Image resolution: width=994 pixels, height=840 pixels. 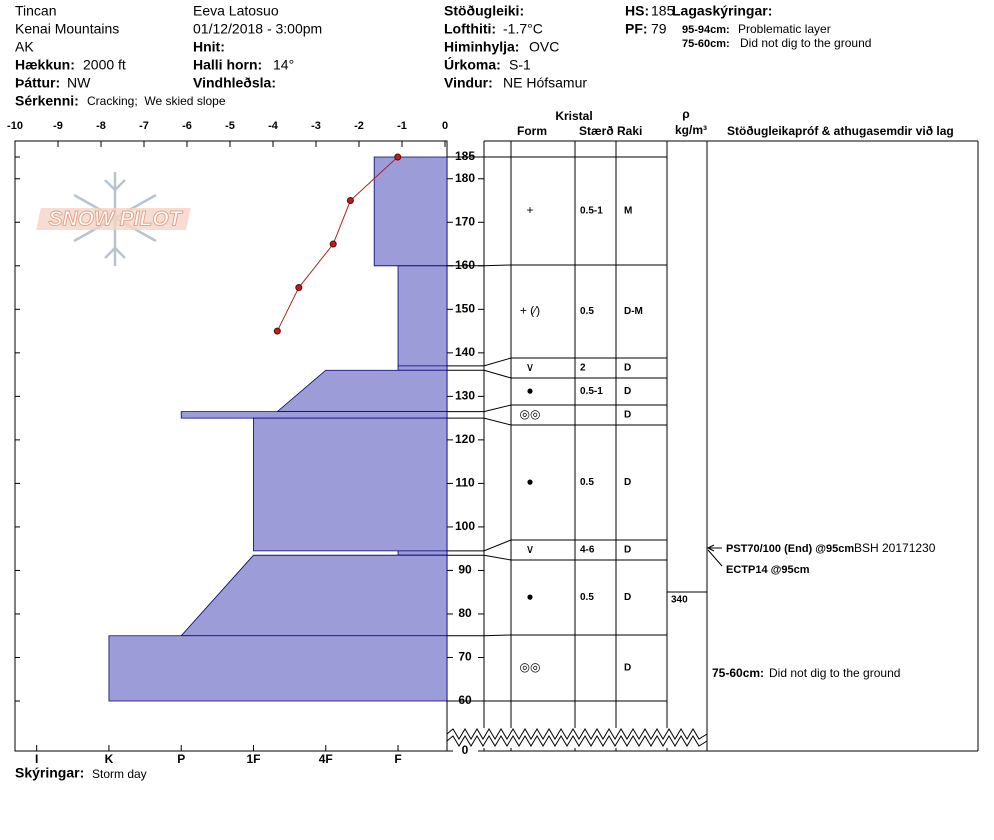 I want to click on hardness-tick-label: 4F, so click(x=326, y=759).